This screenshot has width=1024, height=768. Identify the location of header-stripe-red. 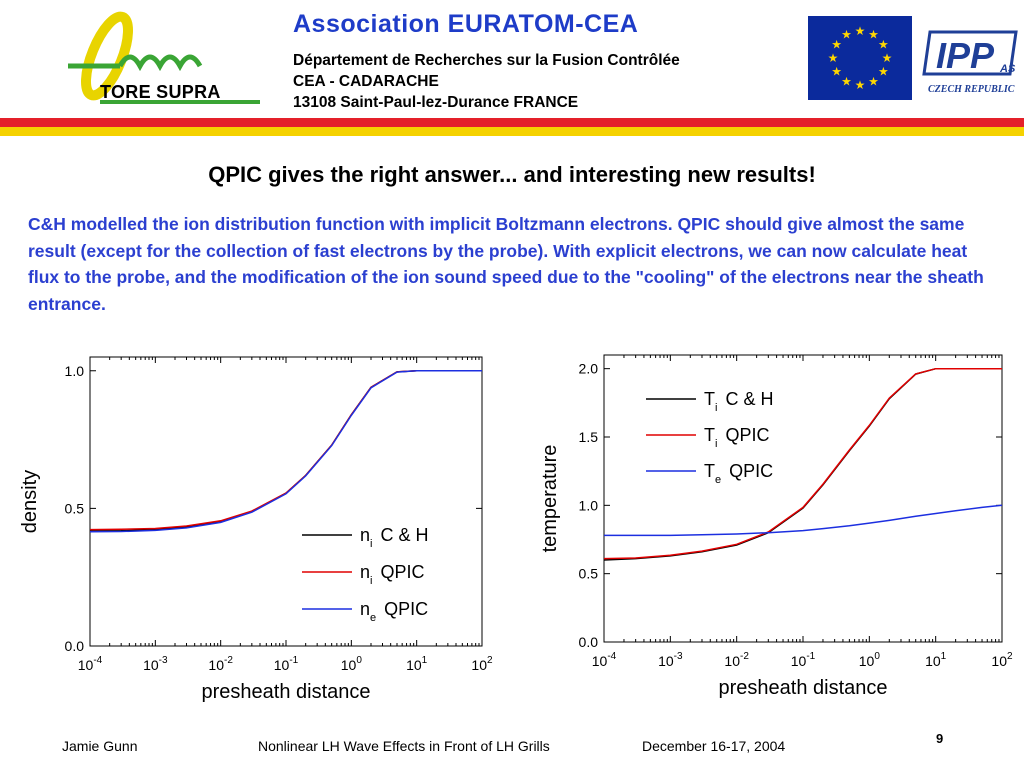
(512, 122).